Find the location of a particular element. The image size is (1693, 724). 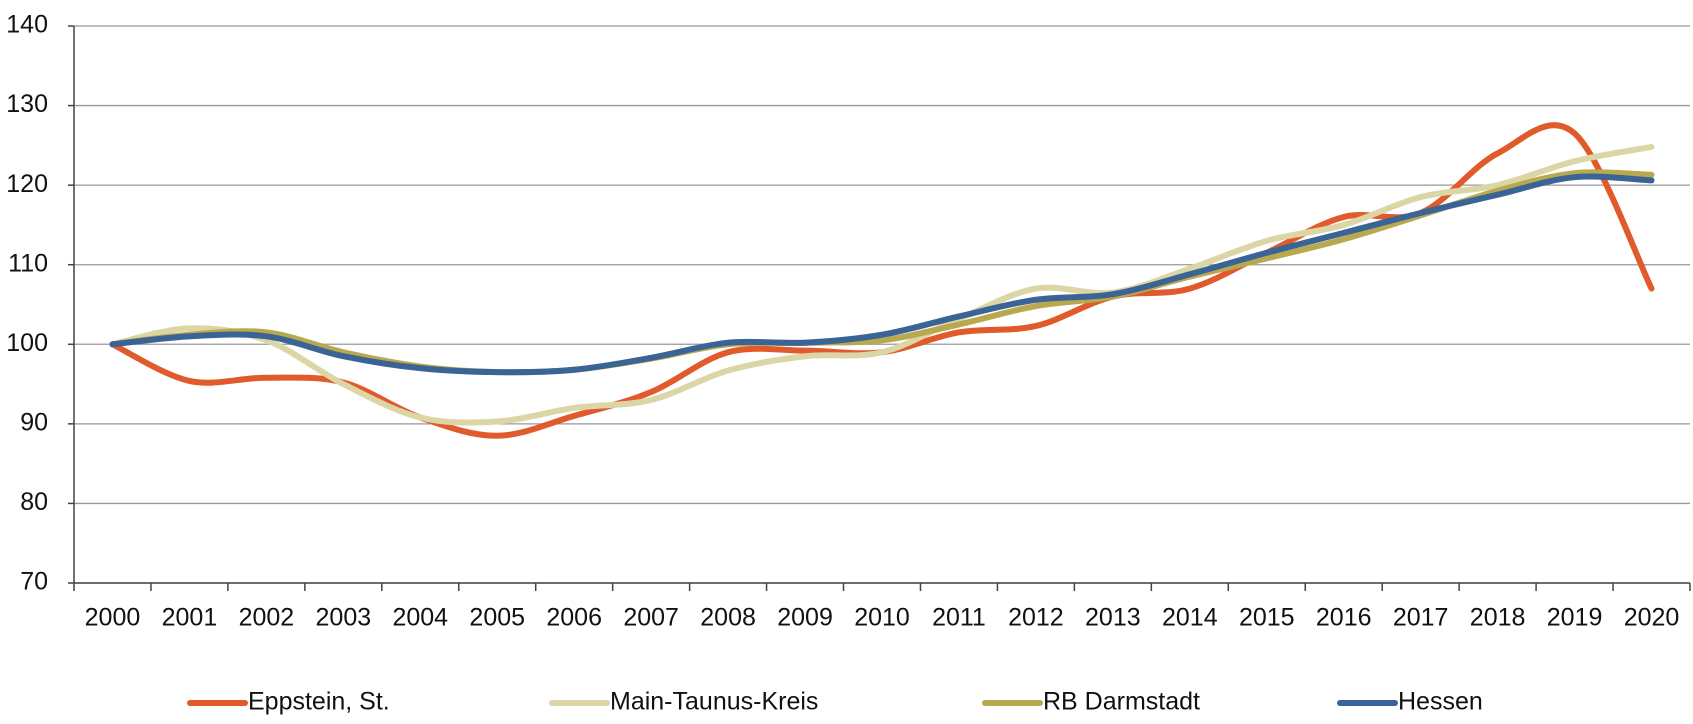

legend-label: Hessen is located at coordinates (1440, 702).